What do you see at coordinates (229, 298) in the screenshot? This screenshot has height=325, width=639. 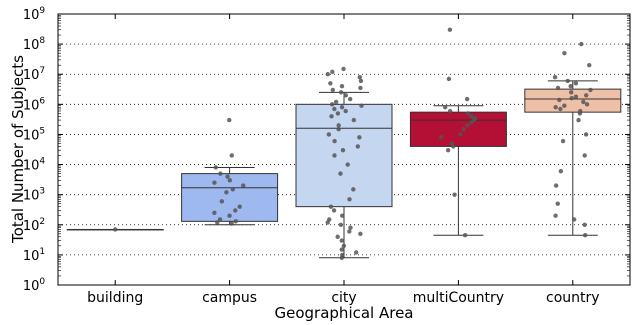 I see `x-tick-label: campus` at bounding box center [229, 298].